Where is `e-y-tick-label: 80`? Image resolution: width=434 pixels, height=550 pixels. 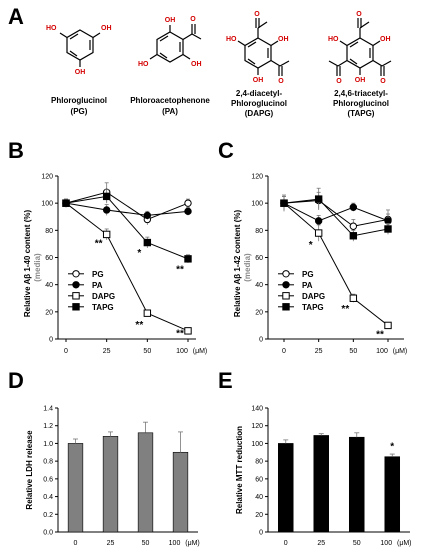 e-y-tick-label: 80 is located at coordinates (259, 462).